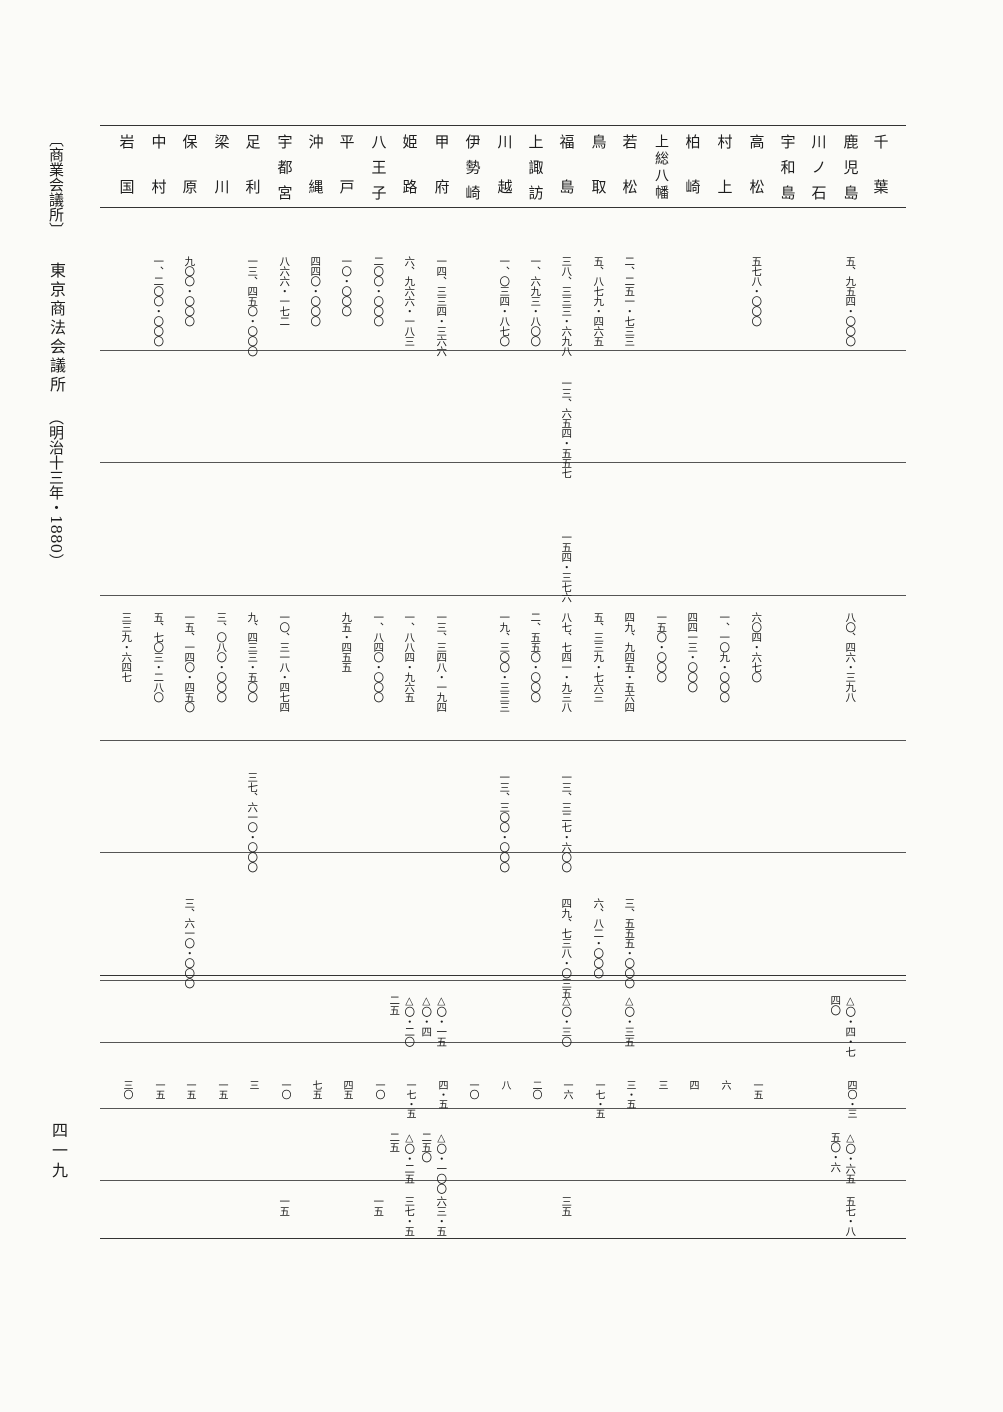 Image resolution: width=1003 pixels, height=1412 pixels. Describe the element at coordinates (566, 822) in the screenshot. I see `table-cell: 一三、三二七・六〇〇` at that location.